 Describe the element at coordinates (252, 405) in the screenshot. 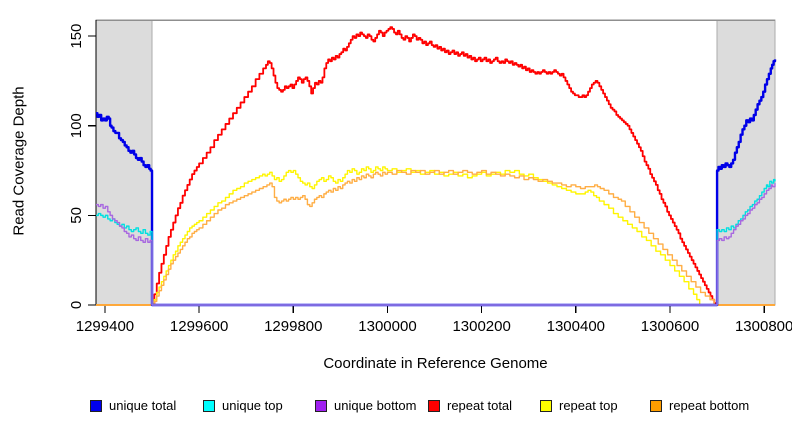

I see `legend-label: unique top` at that location.